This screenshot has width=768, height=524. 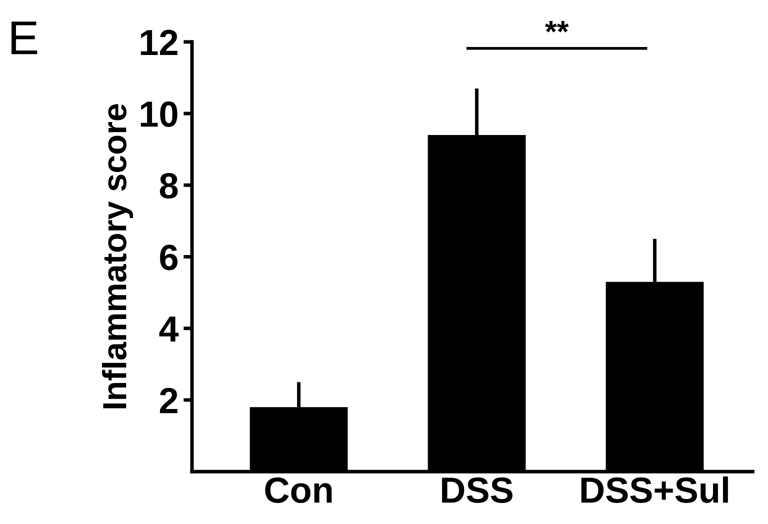 I want to click on y-axis-title: Inflammatory score, so click(x=118, y=256).